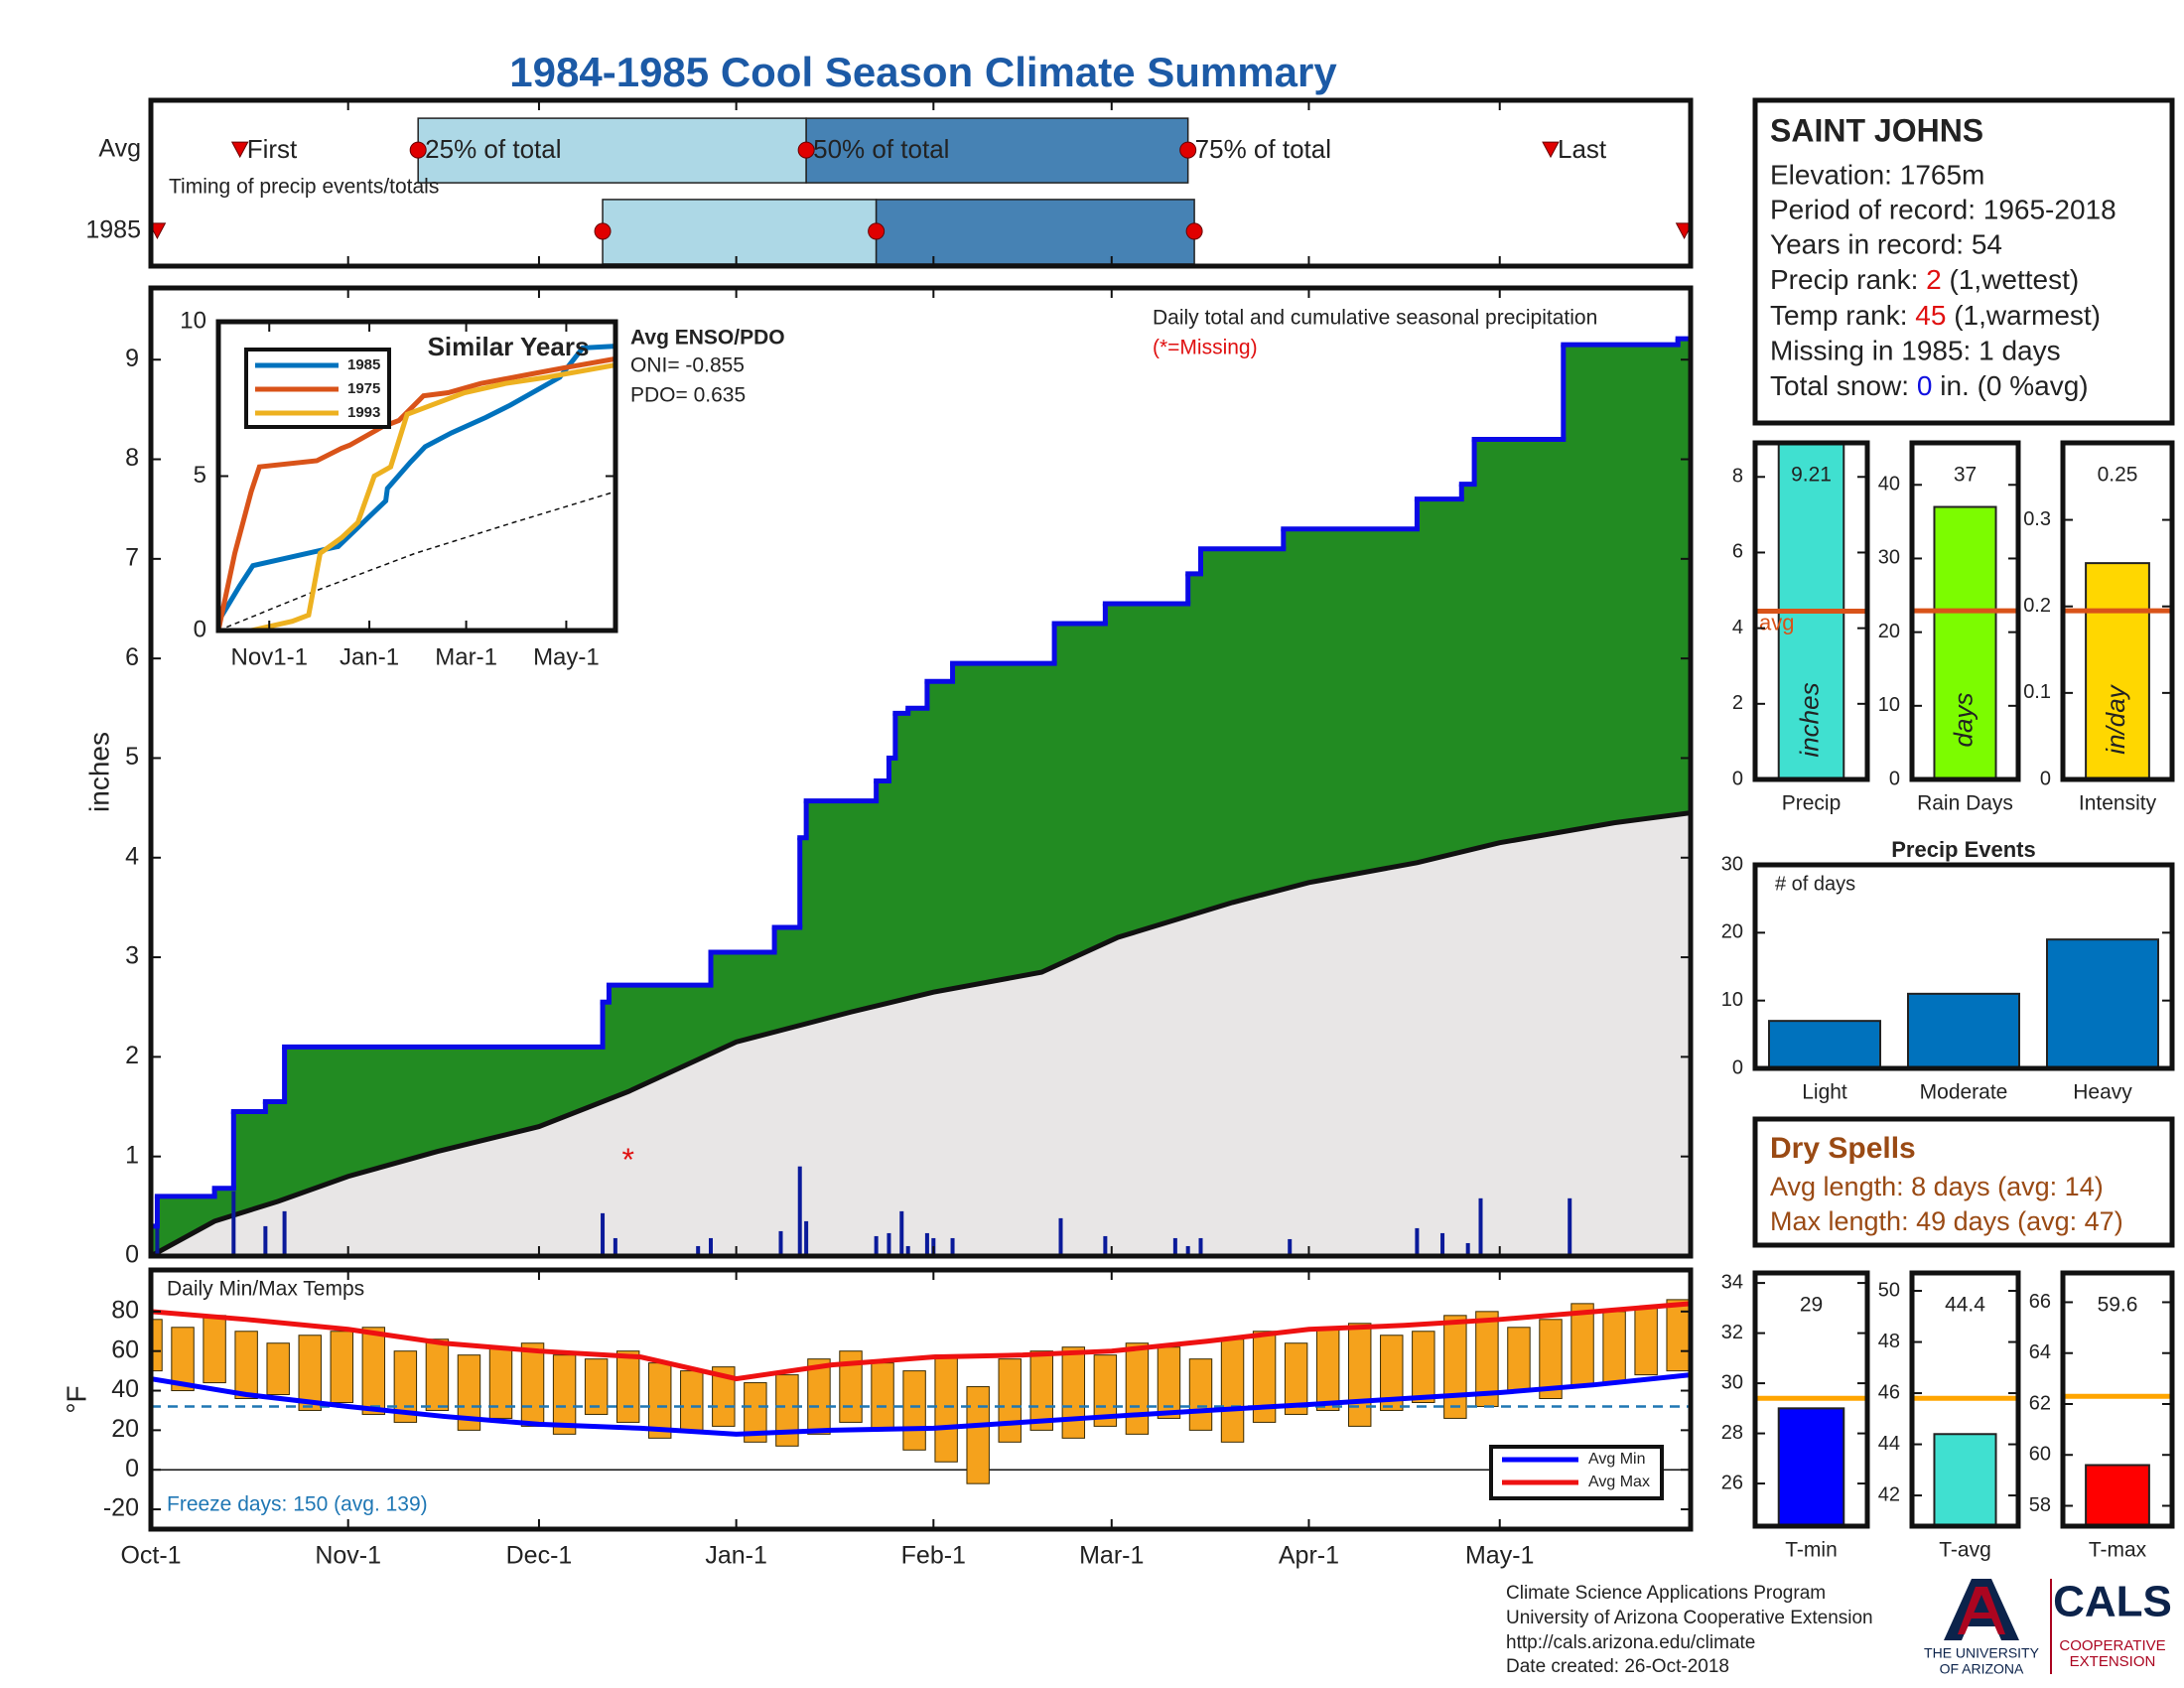 The width and height of the screenshot is (2184, 1688). I want to click on x-tick-label: Oct-1, so click(150, 1556).